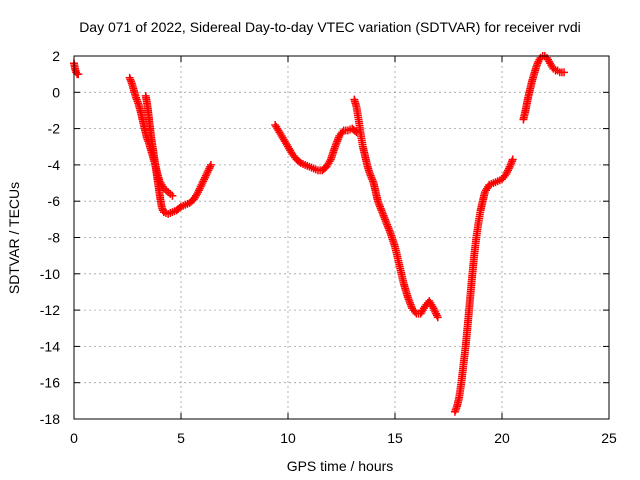  I want to click on y-tick-label: -14, so click(50, 346).